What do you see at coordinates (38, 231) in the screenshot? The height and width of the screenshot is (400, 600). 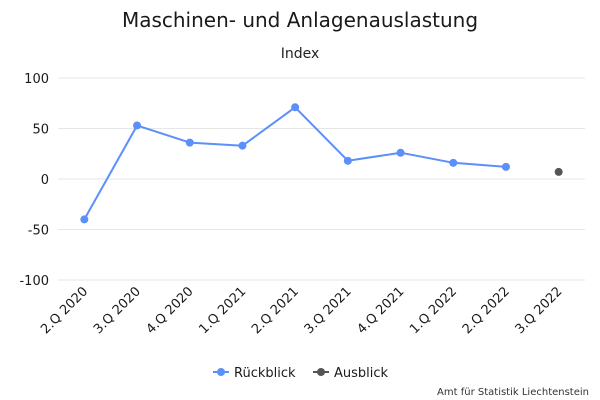 I see `y-tick-label: -50` at bounding box center [38, 231].